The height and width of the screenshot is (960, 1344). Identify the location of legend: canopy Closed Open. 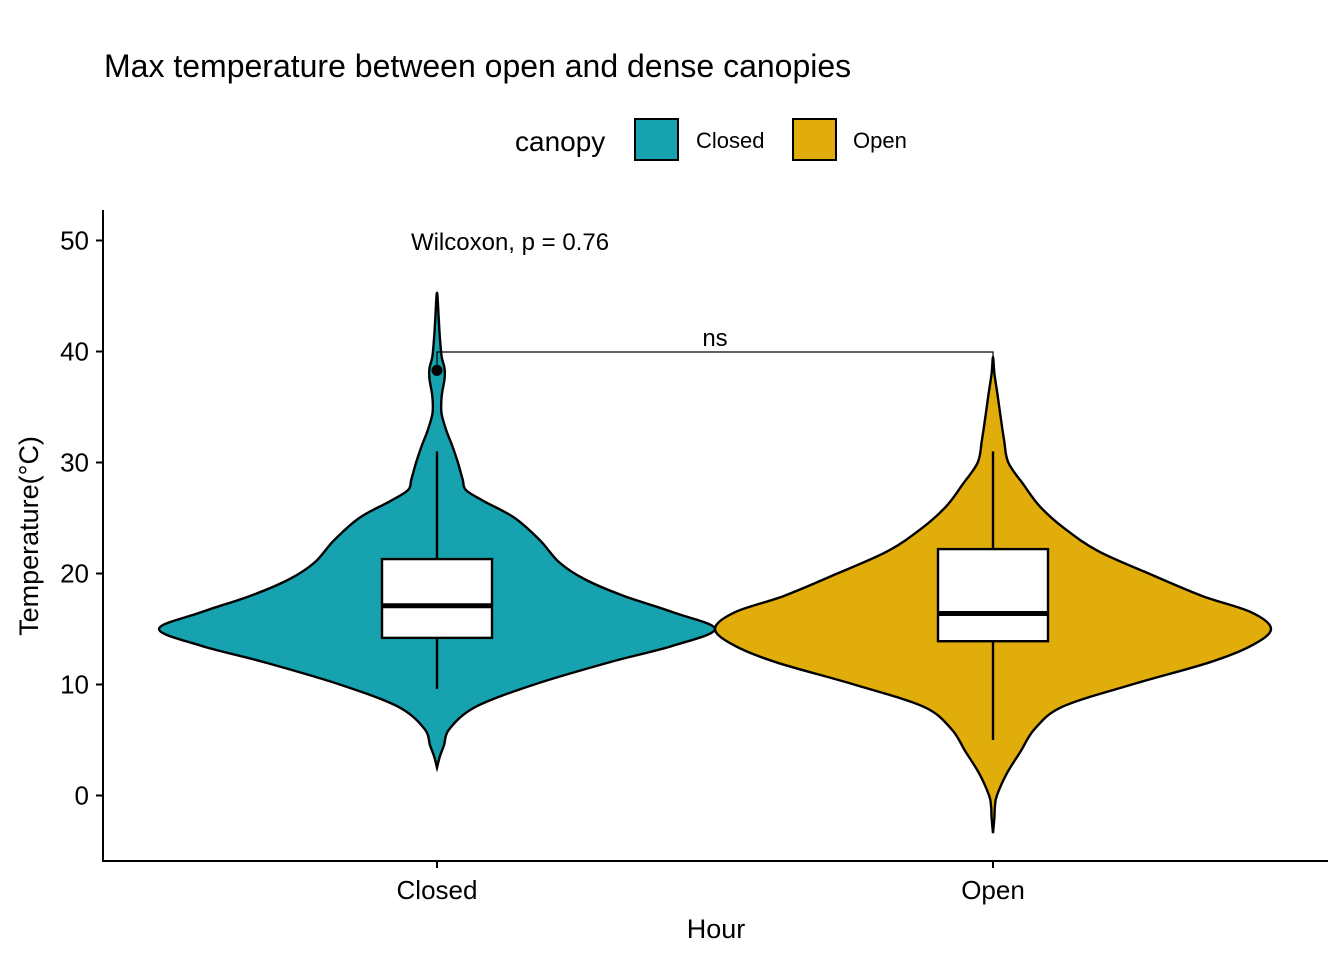
(711, 139).